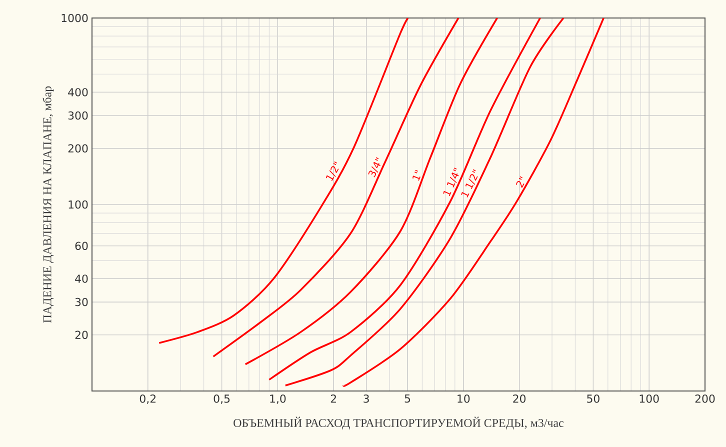 This screenshot has height=447, width=726. I want to click on x-tick-label: 100, so click(649, 398).